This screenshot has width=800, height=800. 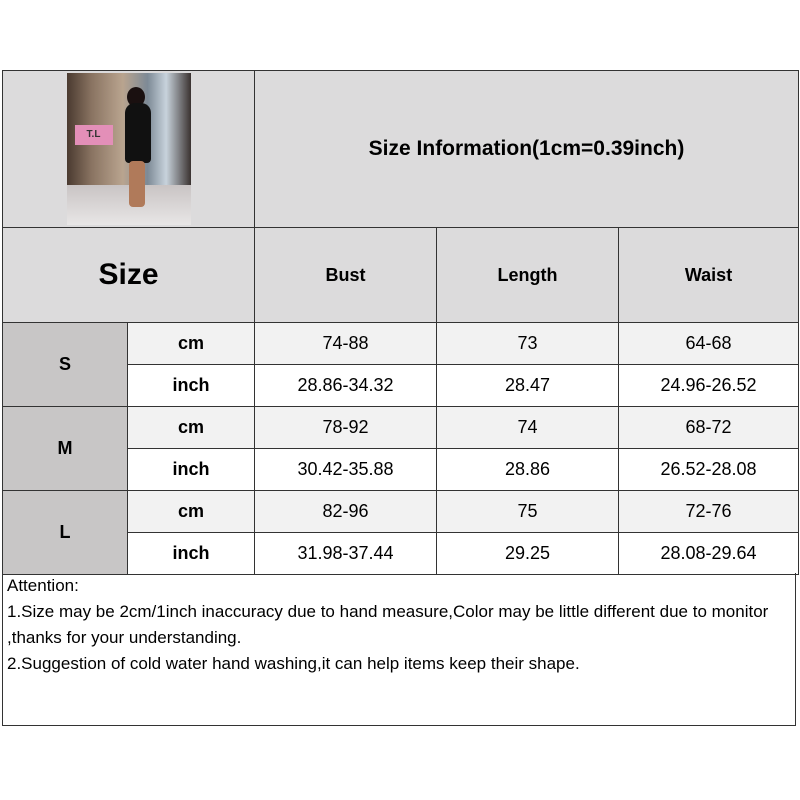 I want to click on measurement-cell: 74, so click(x=527, y=427).